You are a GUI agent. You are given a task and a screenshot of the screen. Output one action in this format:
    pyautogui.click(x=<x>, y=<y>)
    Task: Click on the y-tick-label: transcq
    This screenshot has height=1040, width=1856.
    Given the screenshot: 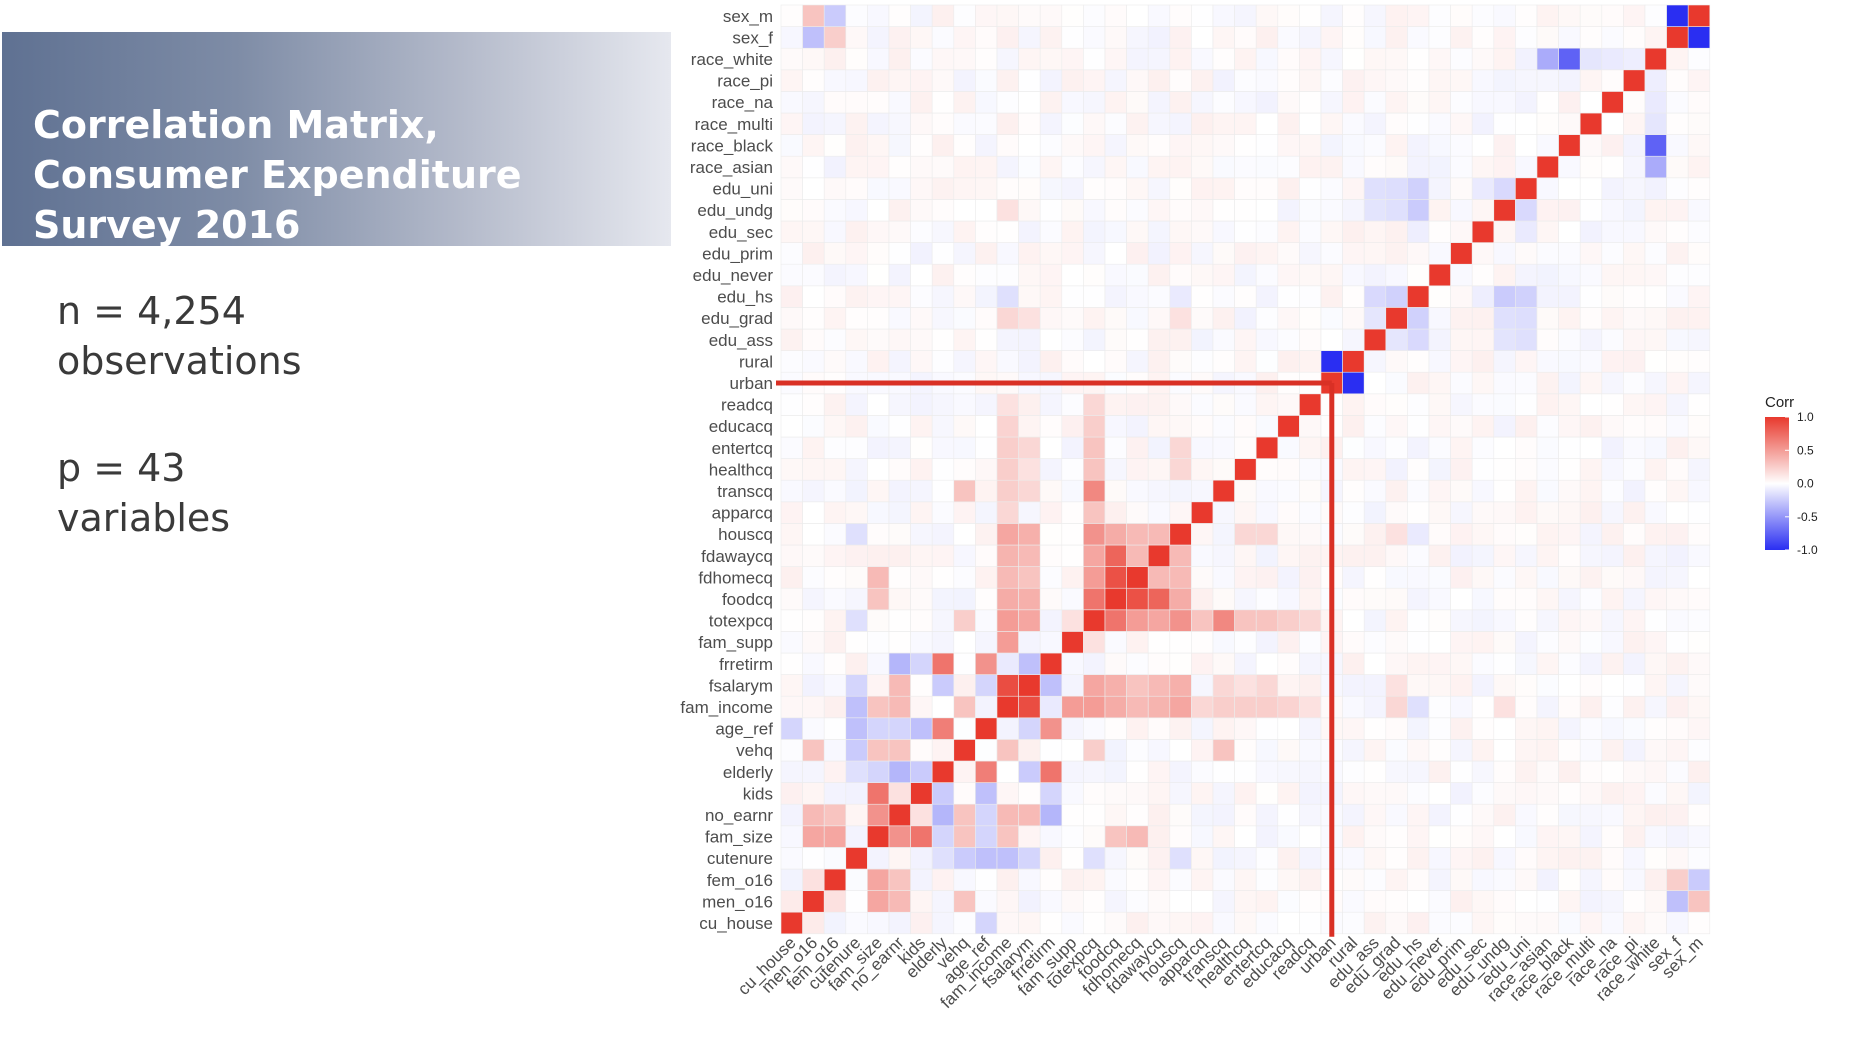 What is the action you would take?
    pyautogui.click(x=745, y=491)
    